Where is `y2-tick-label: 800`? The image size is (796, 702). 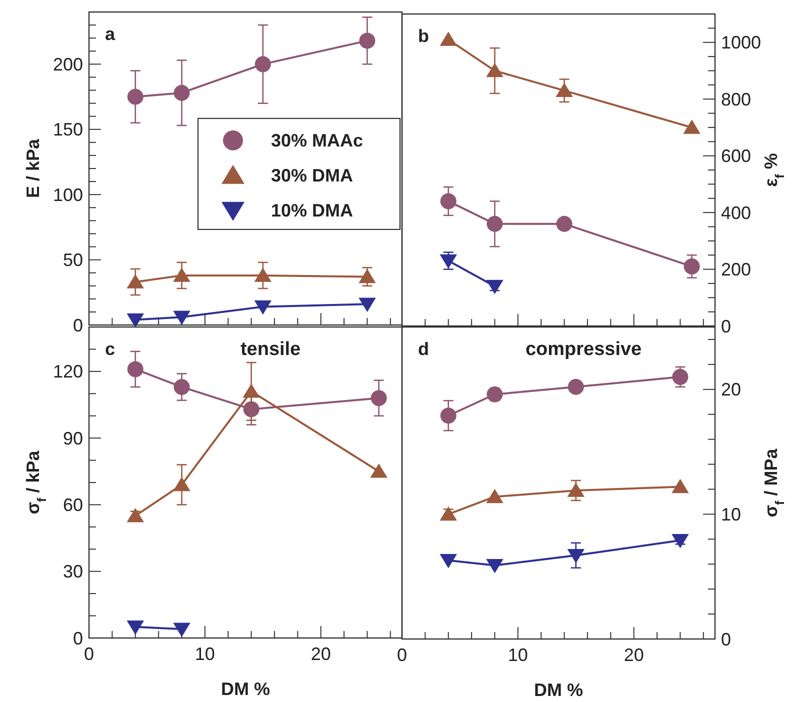 y2-tick-label: 800 is located at coordinates (736, 99).